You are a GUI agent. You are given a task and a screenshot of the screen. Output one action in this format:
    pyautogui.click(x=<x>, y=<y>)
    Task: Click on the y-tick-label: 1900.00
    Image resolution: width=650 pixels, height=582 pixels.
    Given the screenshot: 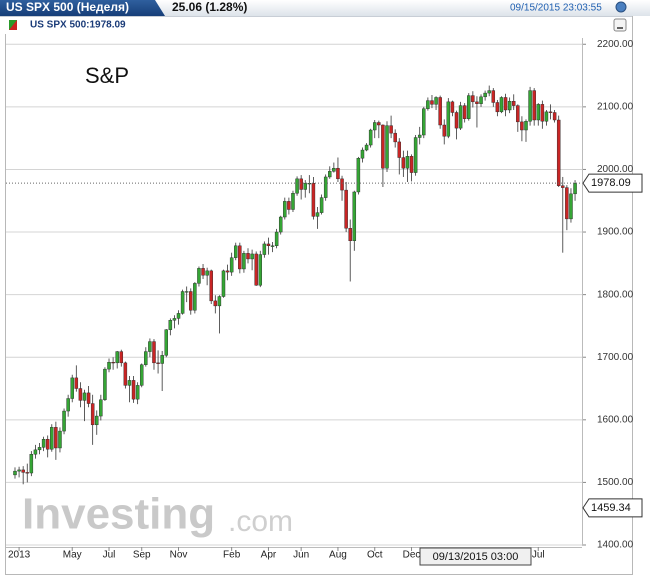 What is the action you would take?
    pyautogui.click(x=615, y=232)
    